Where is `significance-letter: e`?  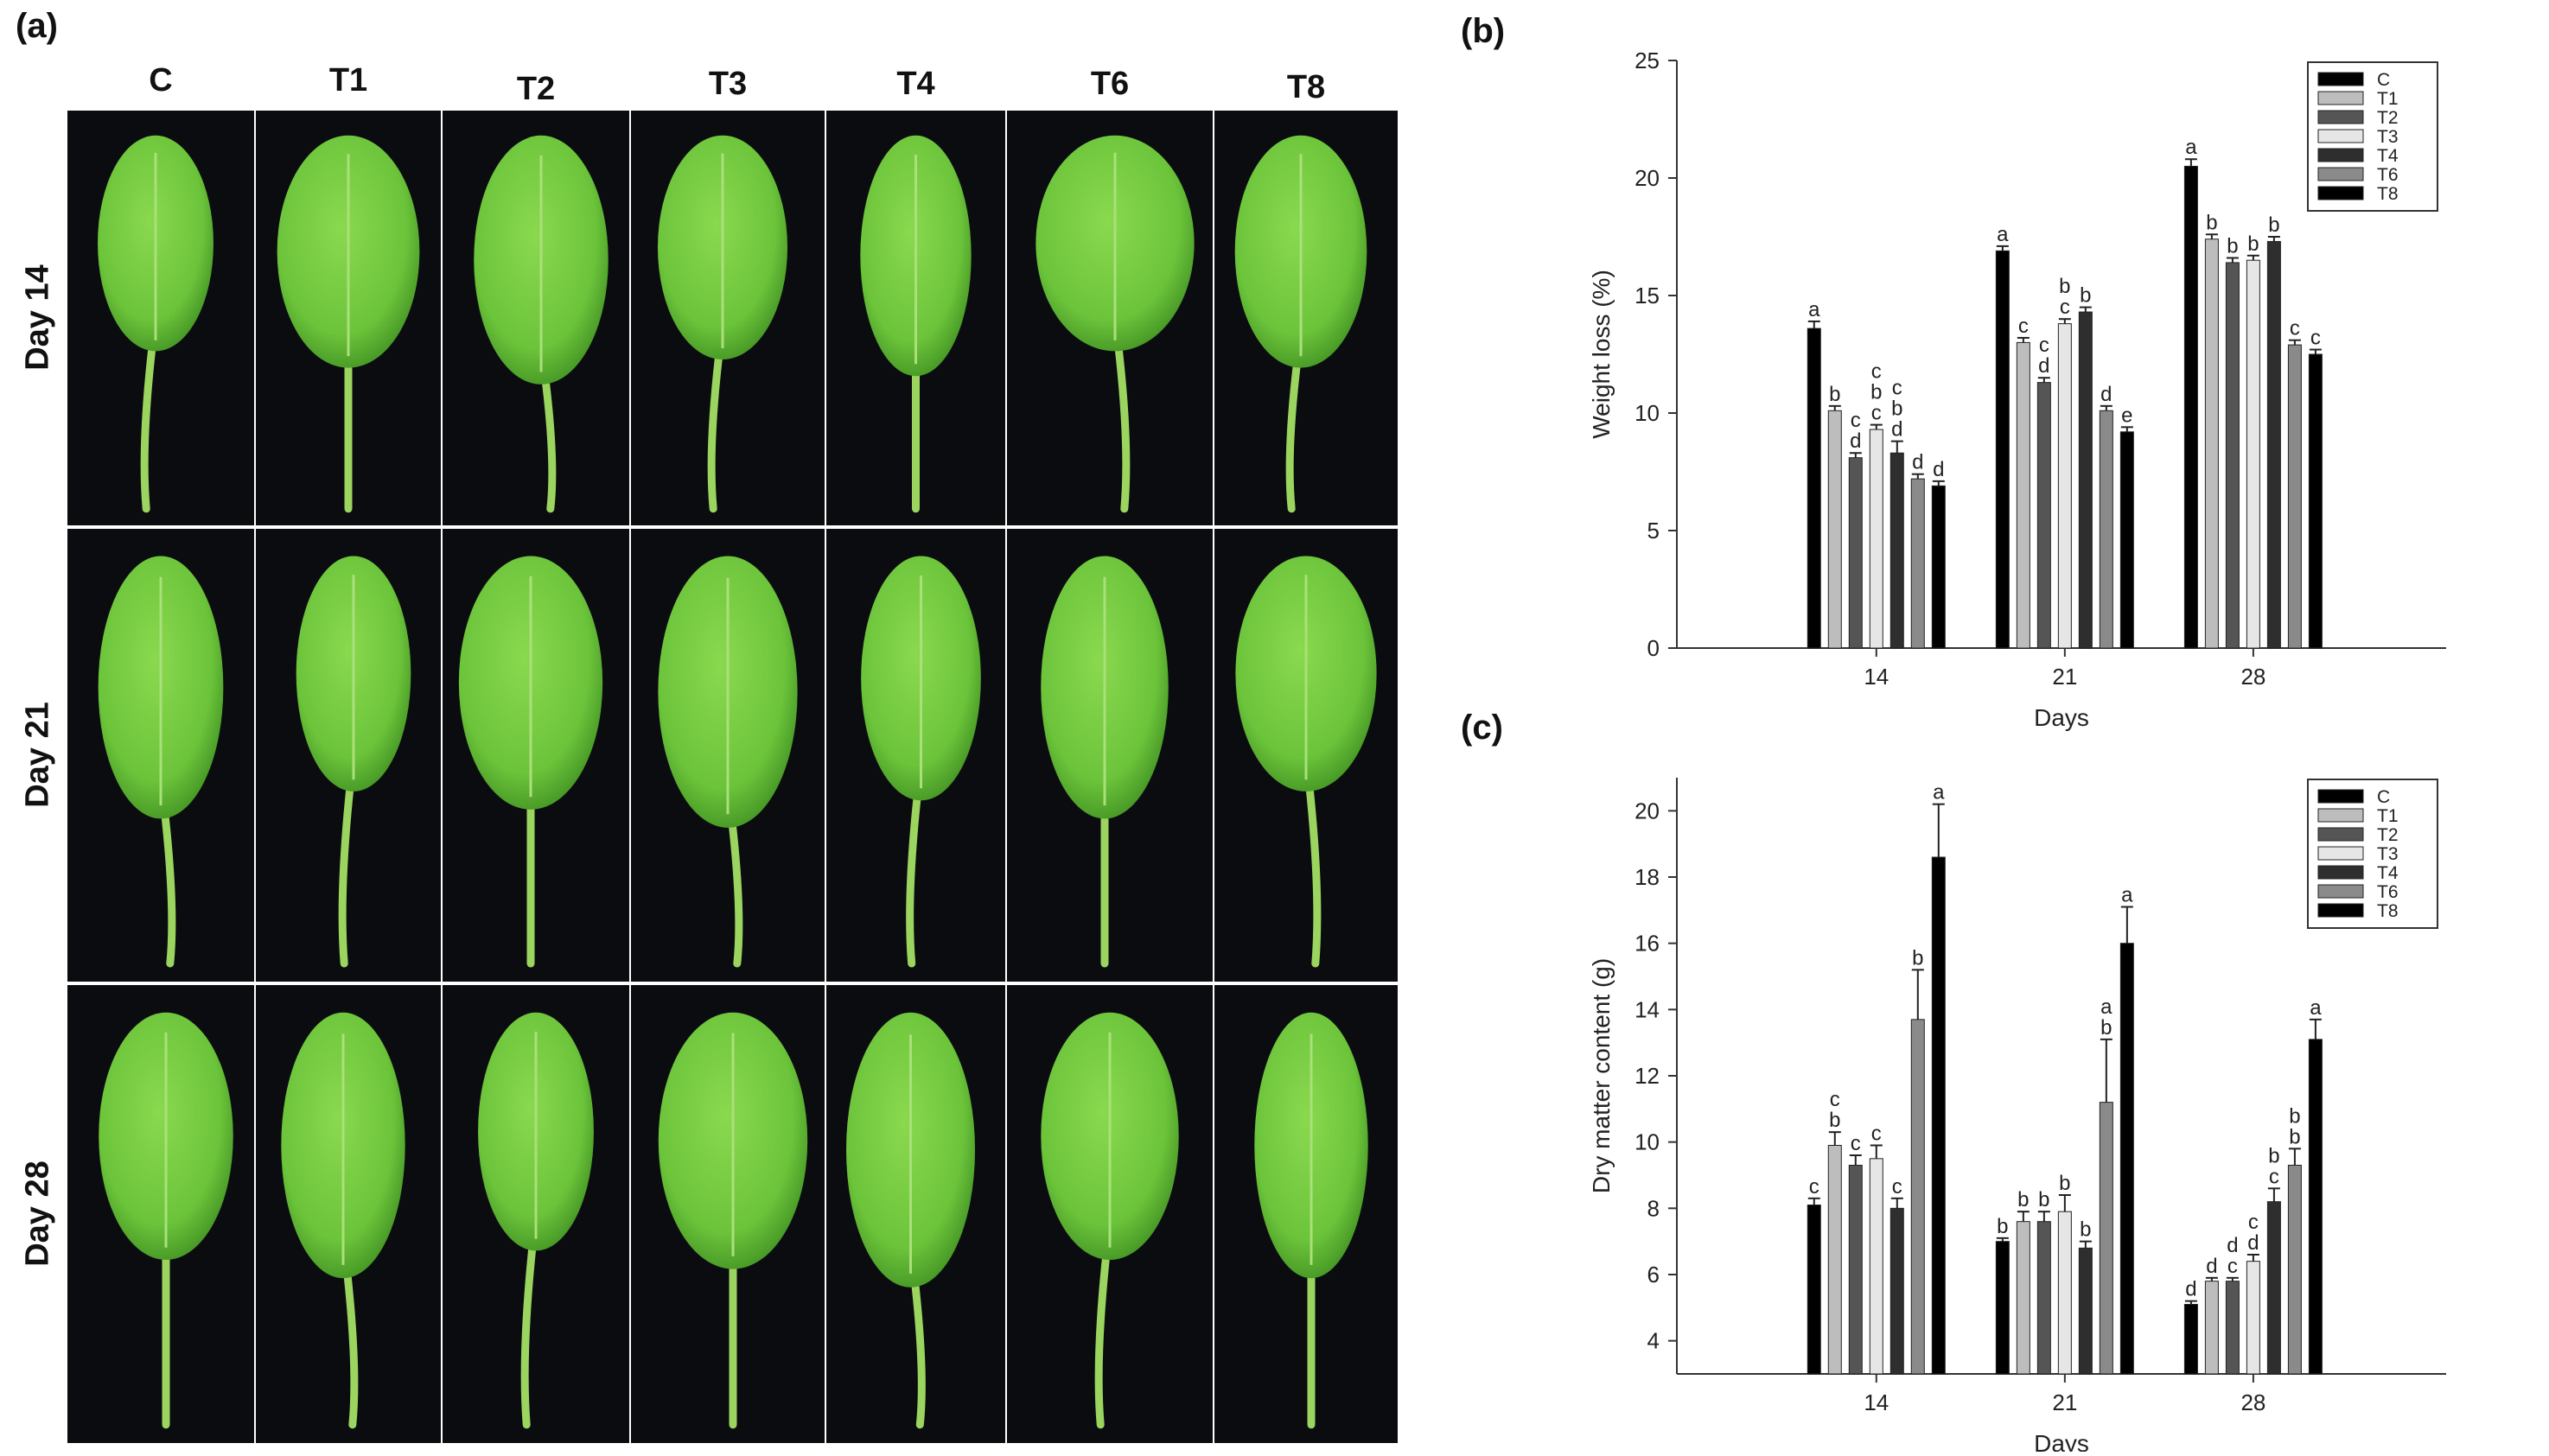
significance-letter: e is located at coordinates (2126, 415).